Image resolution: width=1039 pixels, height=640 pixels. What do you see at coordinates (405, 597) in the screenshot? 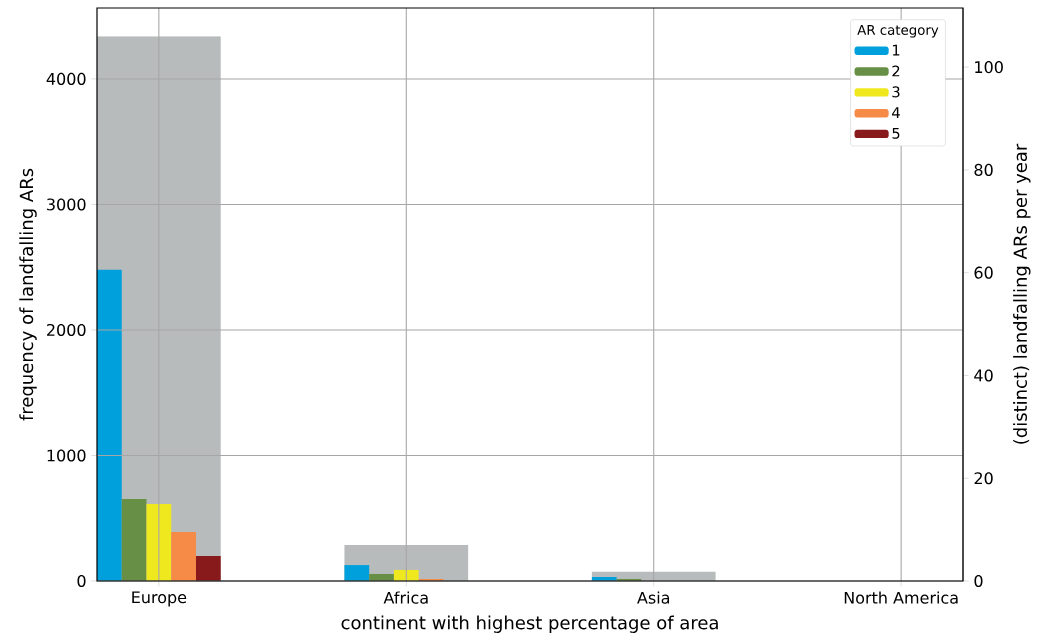
I see `x-tick-label: Africa` at bounding box center [405, 597].